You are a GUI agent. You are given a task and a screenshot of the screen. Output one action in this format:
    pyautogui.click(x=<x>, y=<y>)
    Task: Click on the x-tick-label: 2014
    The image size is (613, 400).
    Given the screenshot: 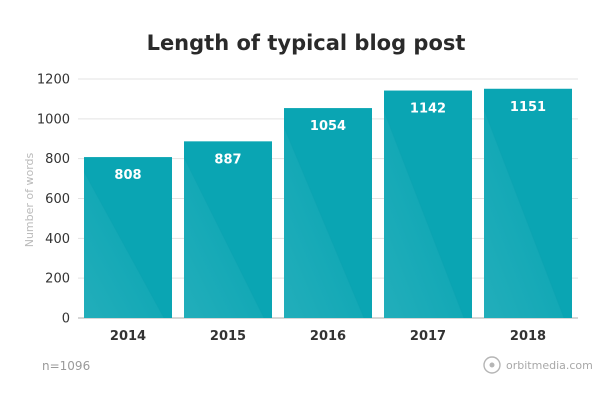 What is the action you would take?
    pyautogui.click(x=128, y=336)
    